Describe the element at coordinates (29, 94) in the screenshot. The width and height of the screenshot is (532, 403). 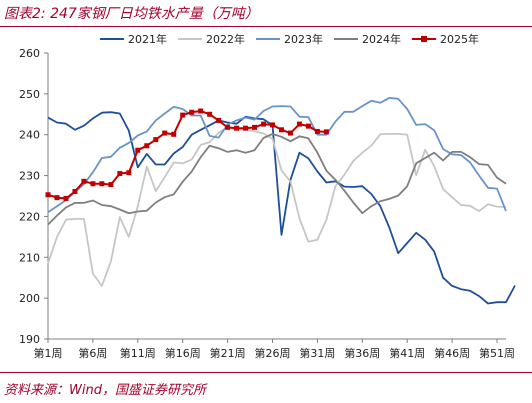
I see `y-tick-label: 250` at that location.